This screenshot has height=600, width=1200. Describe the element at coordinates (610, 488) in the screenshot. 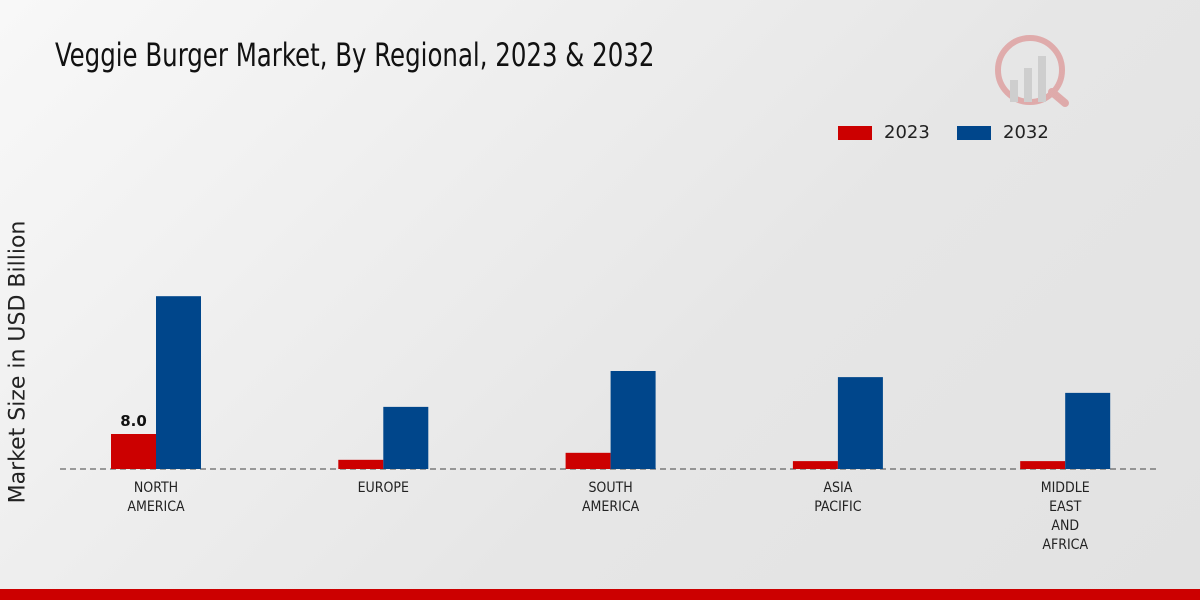

I see `x-tick-label: SOUTH` at that location.